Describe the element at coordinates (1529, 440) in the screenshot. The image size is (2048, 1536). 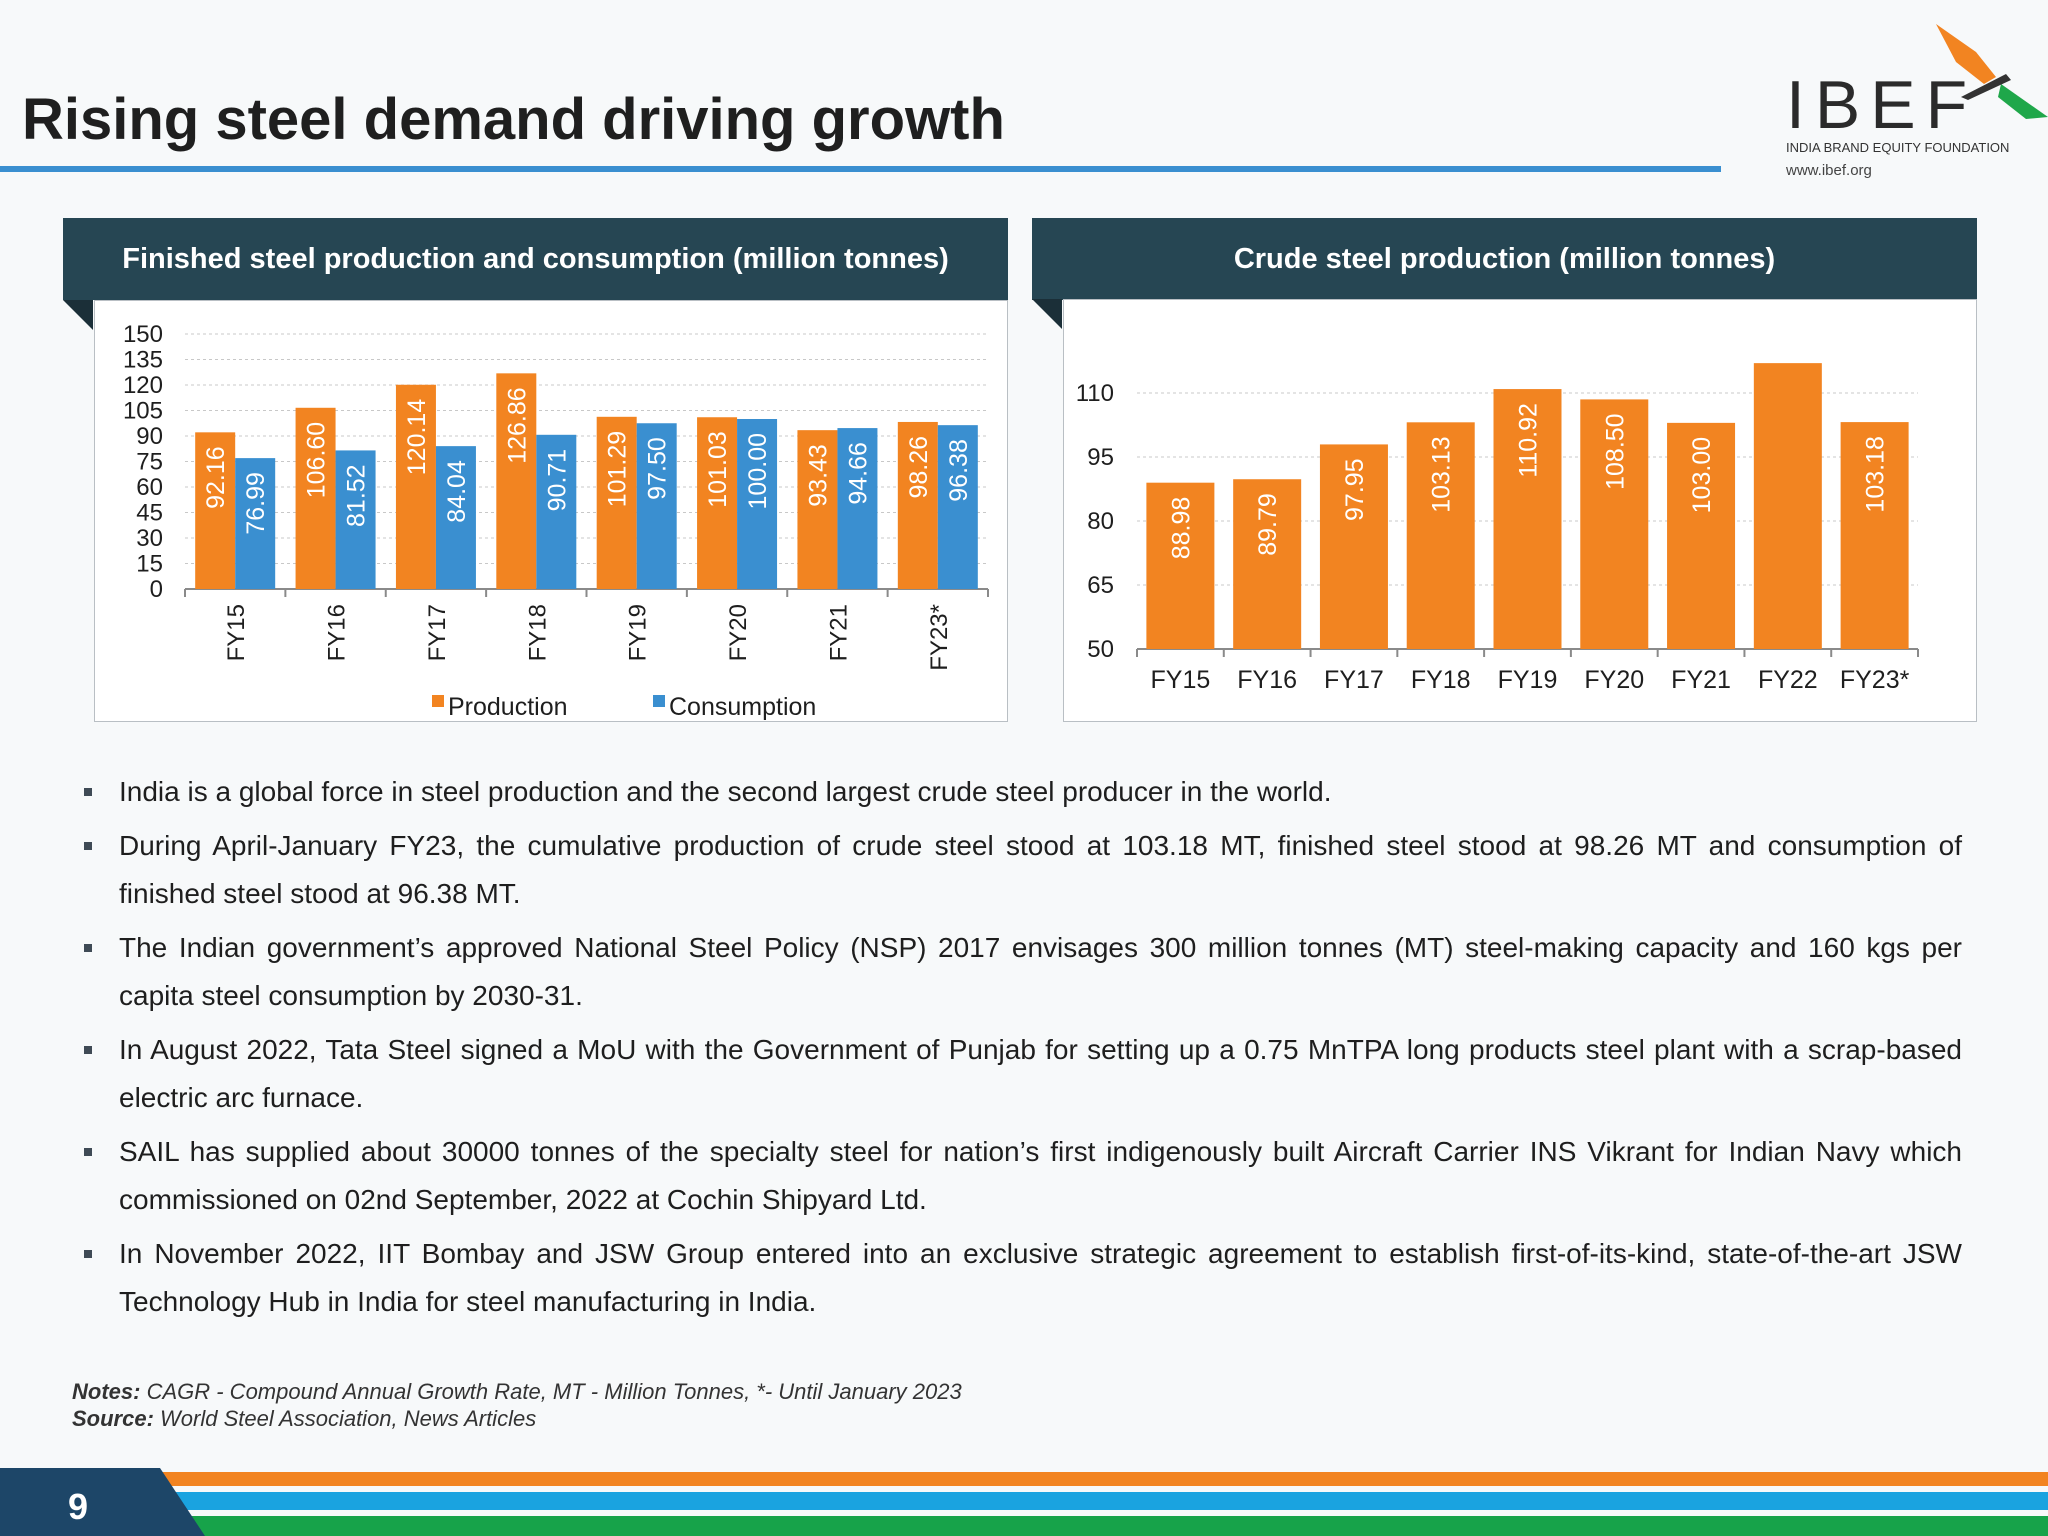
I see `bar-data-label: 110.92` at that location.